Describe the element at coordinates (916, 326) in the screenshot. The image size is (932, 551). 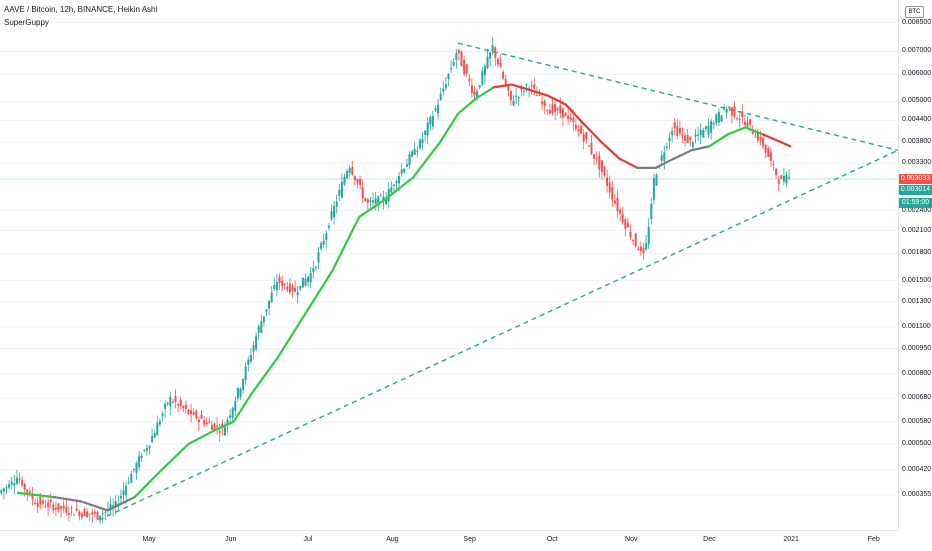
I see `price-tick-label: 0.001100` at that location.